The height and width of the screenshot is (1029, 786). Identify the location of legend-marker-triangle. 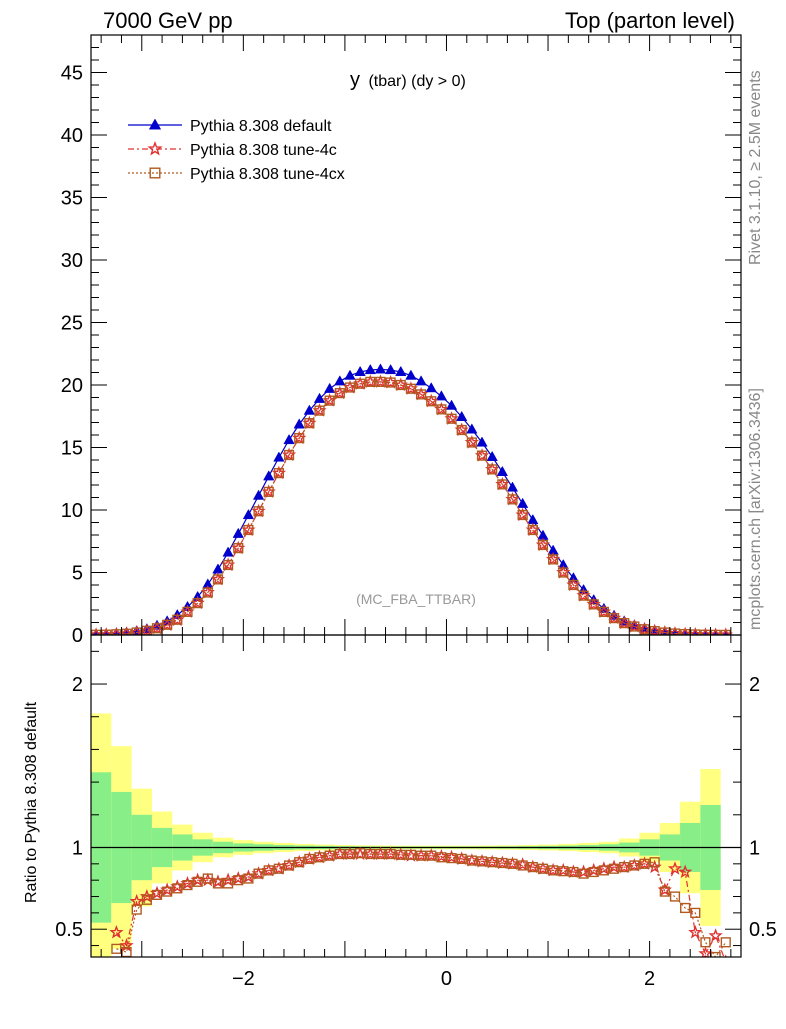
(155, 124).